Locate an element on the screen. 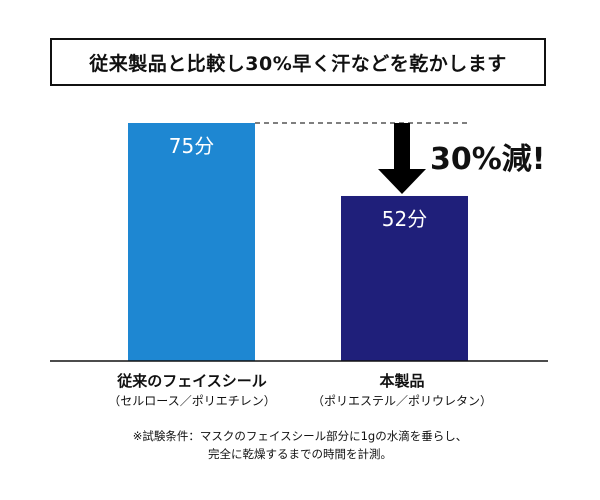 Image resolution: width=600 pixels, height=500 pixels. down-arrow-shaft is located at coordinates (402, 147).